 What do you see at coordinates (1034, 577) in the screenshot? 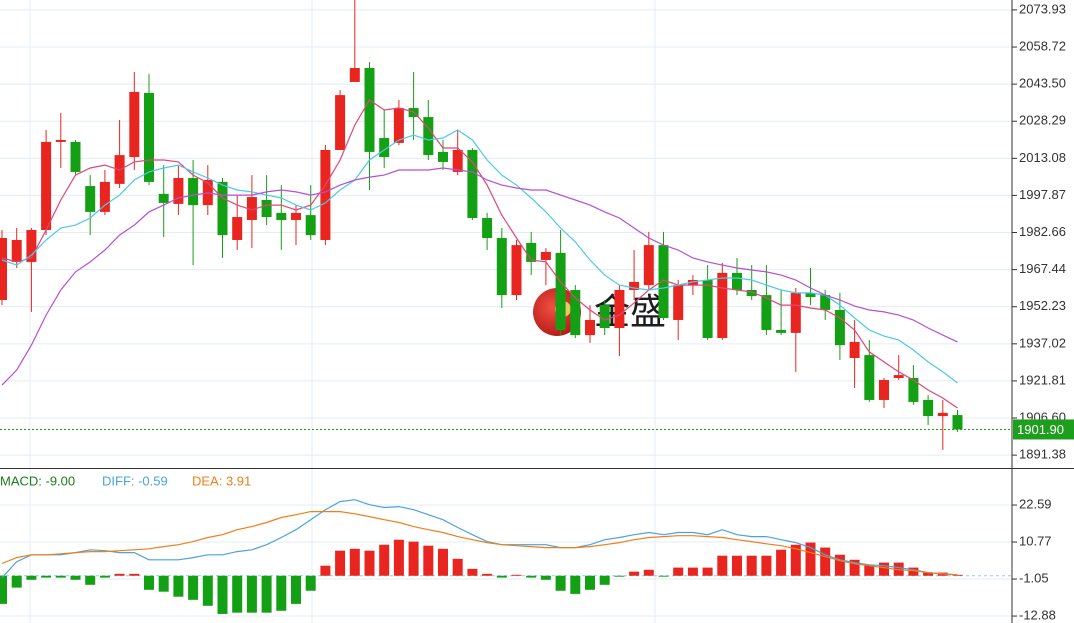
I see `y-tick-label: -1.05` at bounding box center [1034, 577].